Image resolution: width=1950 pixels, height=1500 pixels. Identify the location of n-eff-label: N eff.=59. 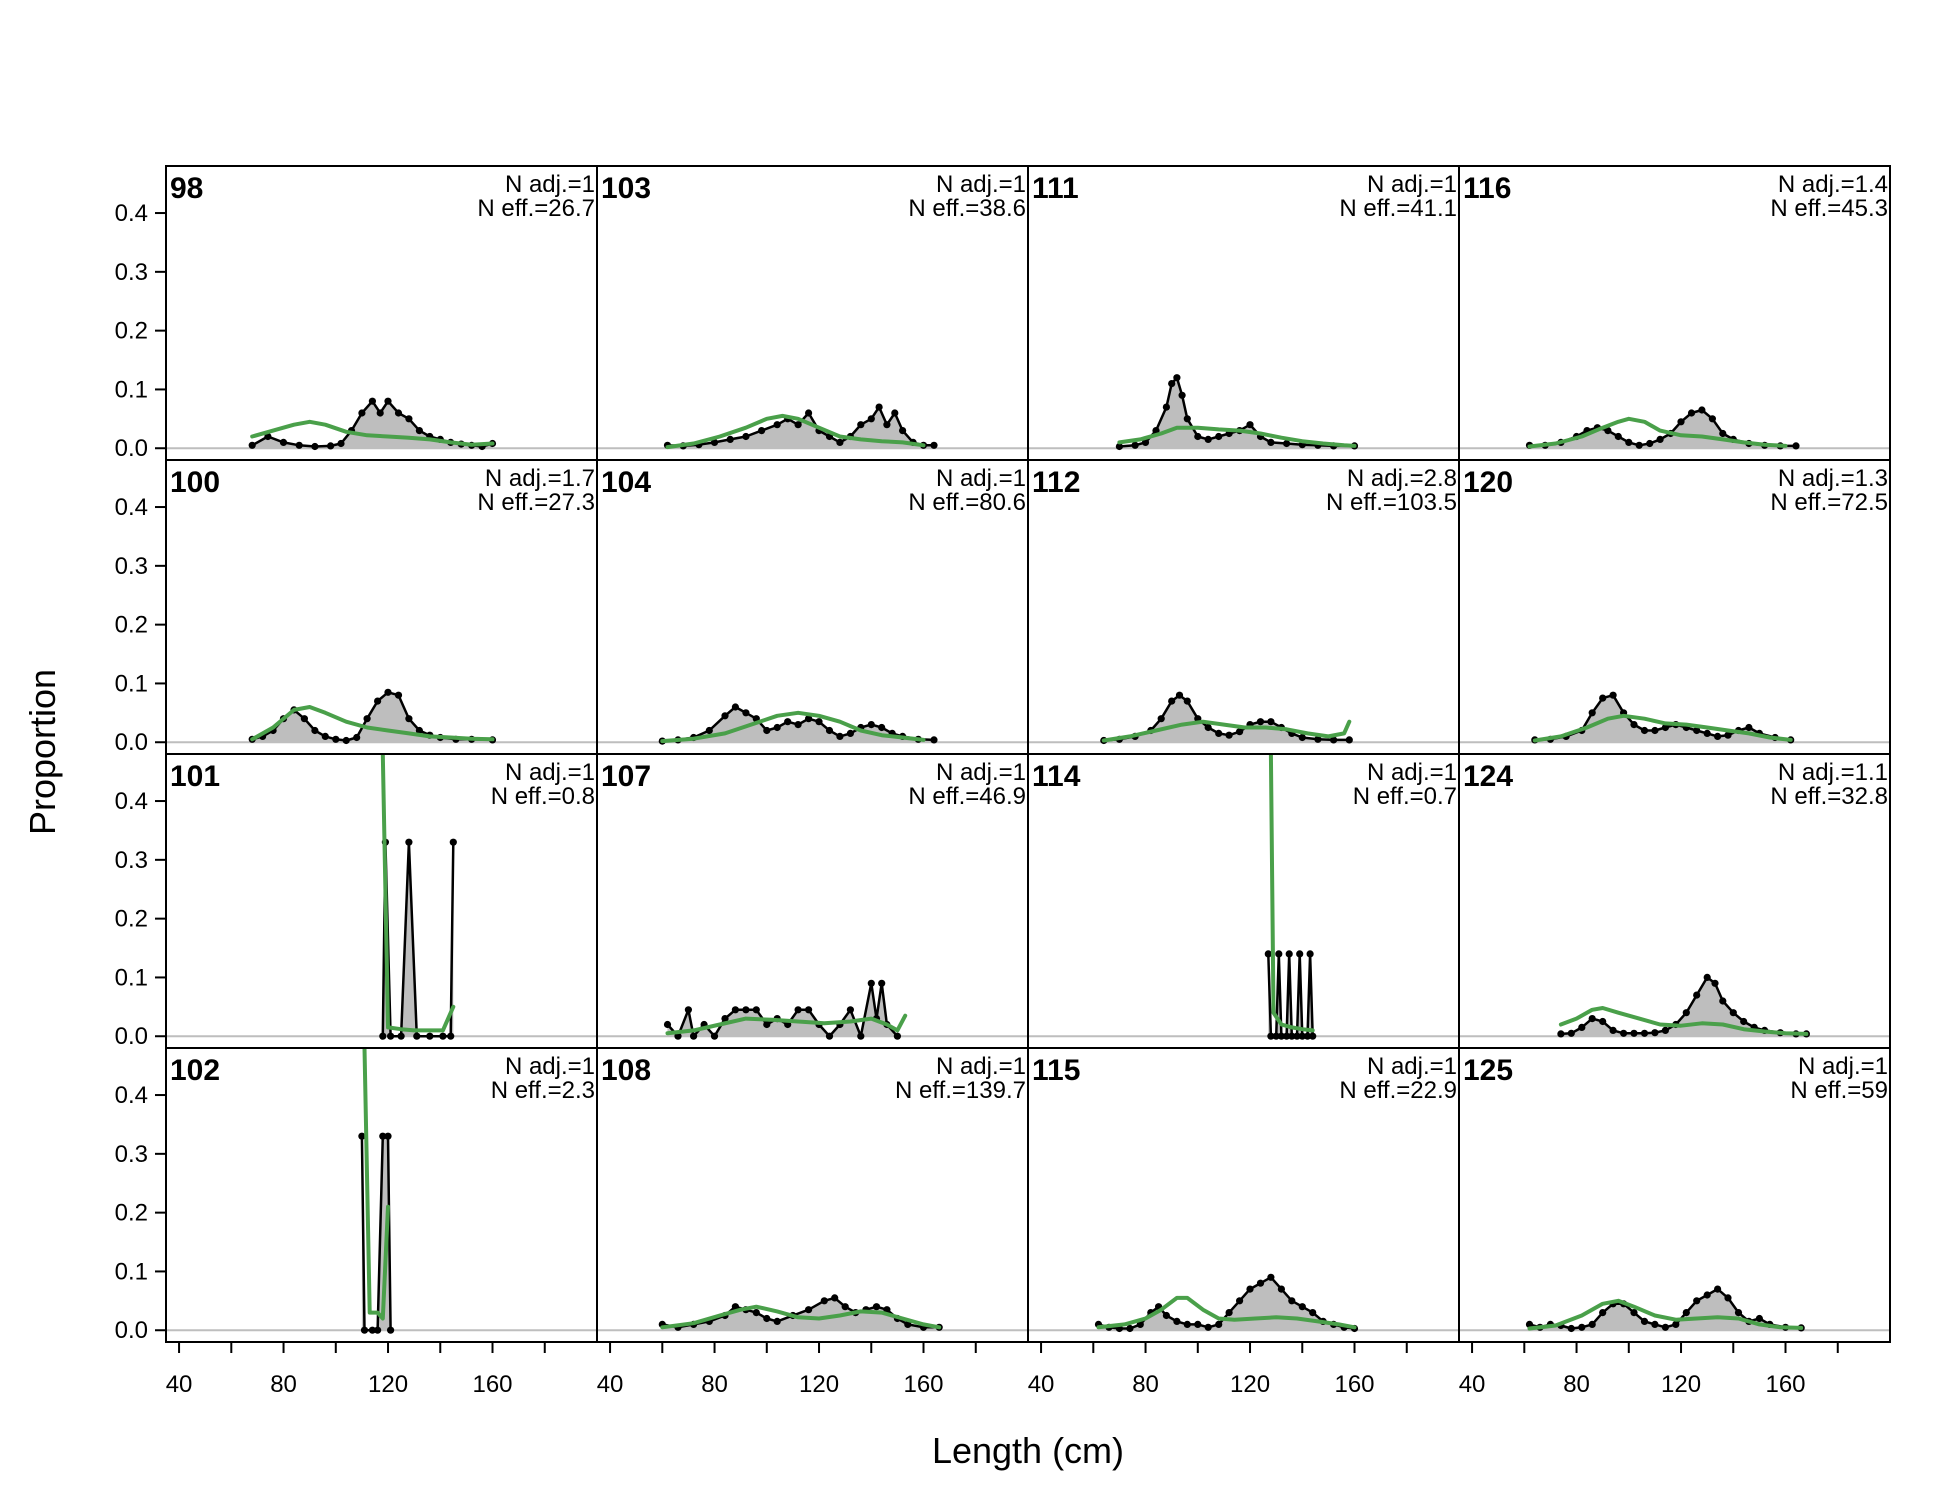
(1839, 1090).